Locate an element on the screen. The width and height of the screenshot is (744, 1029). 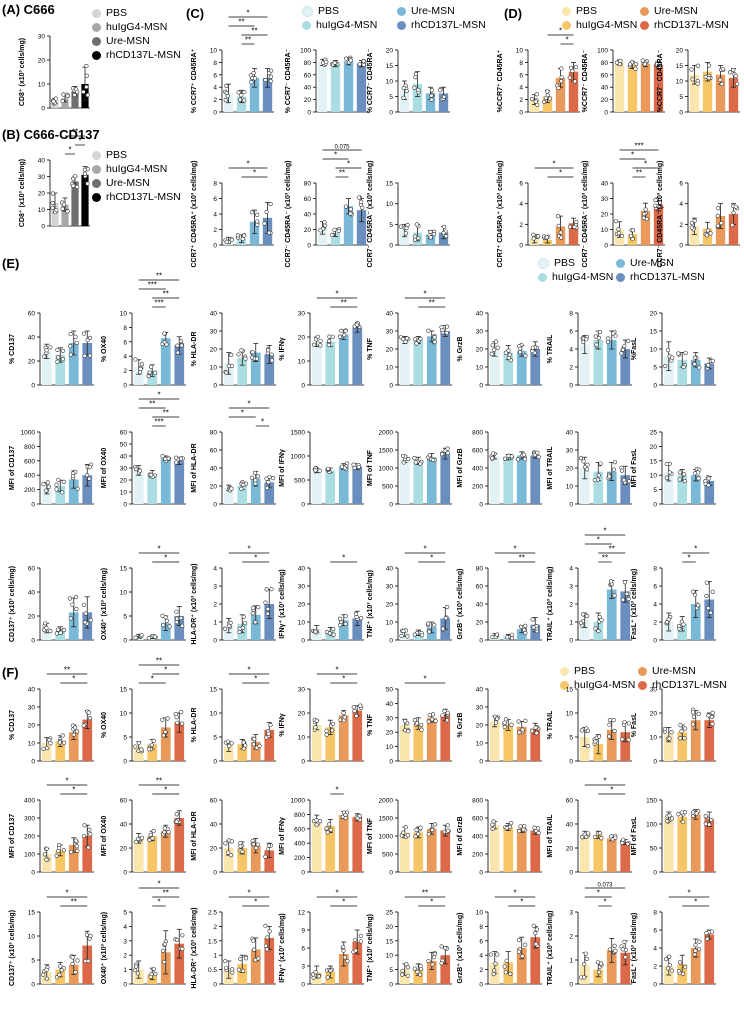
y-tick-label: 60 is located at coordinates (124, 801).